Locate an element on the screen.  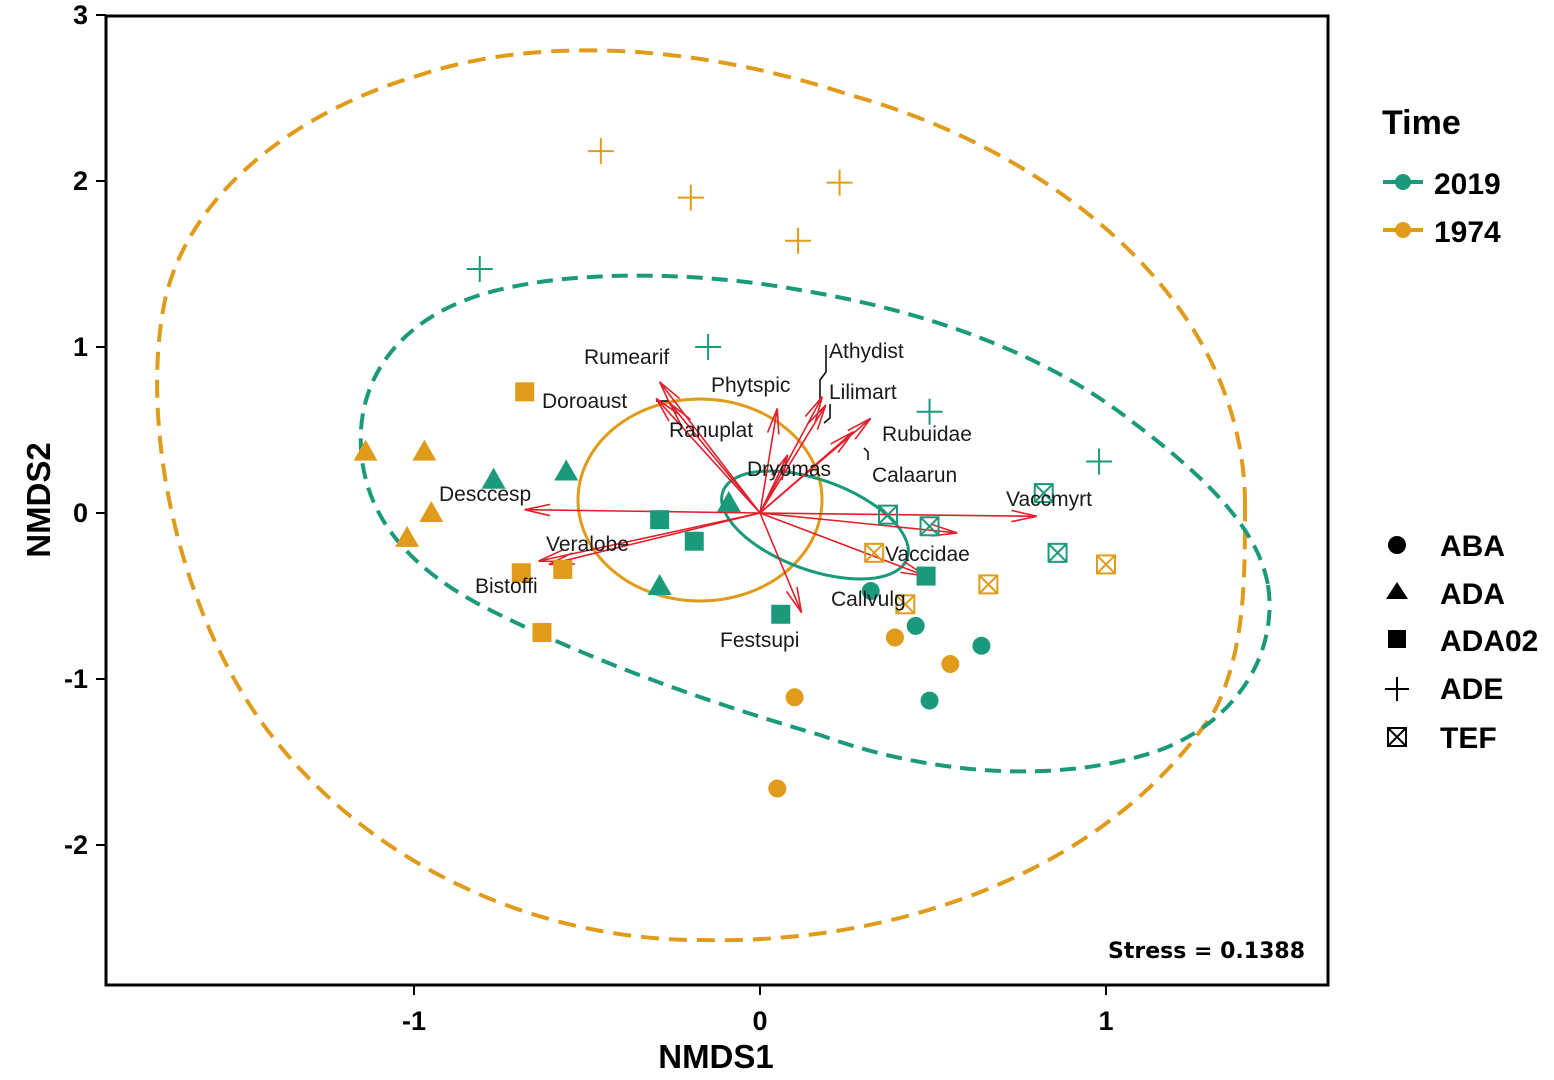
x-tick-label: 1 is located at coordinates (1105, 1021).